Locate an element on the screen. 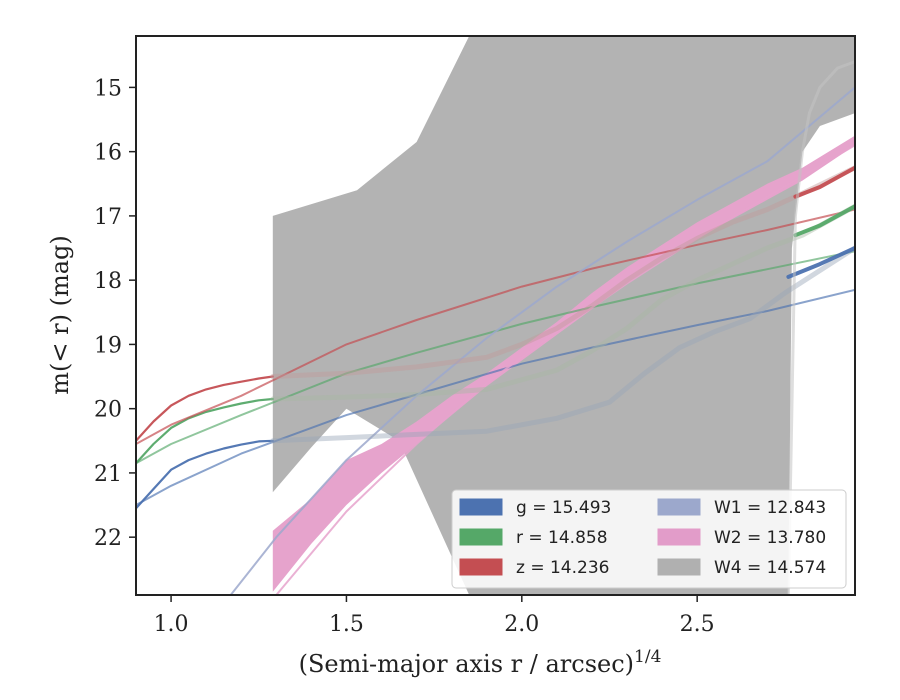 The height and width of the screenshot is (700, 900). x-tick-label: 1.5 is located at coordinates (346, 624).